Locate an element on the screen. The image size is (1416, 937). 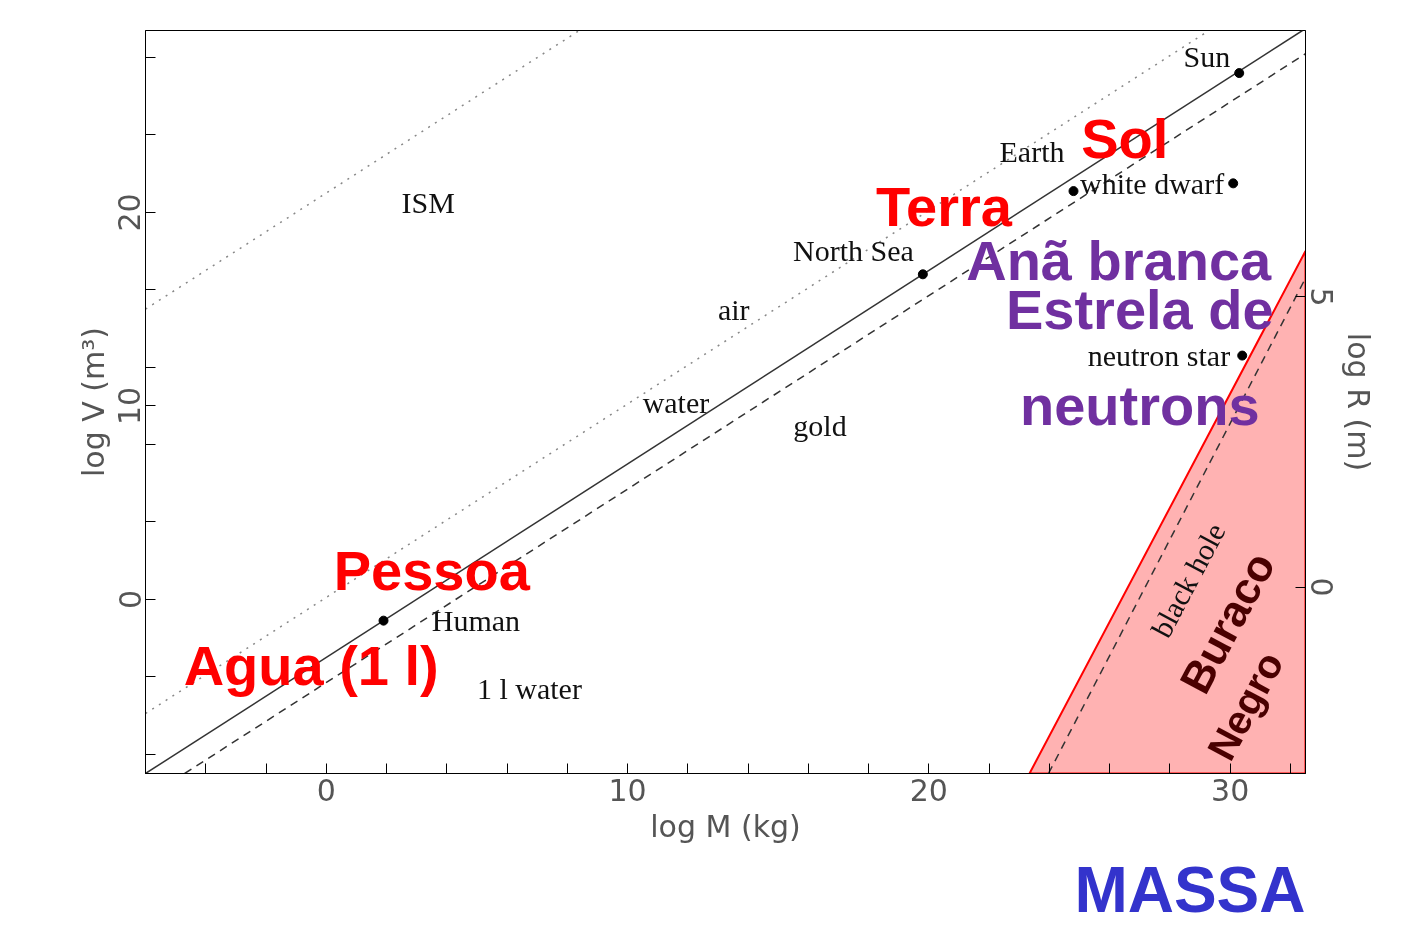
x-tick-label: 0 is located at coordinates (326, 790).